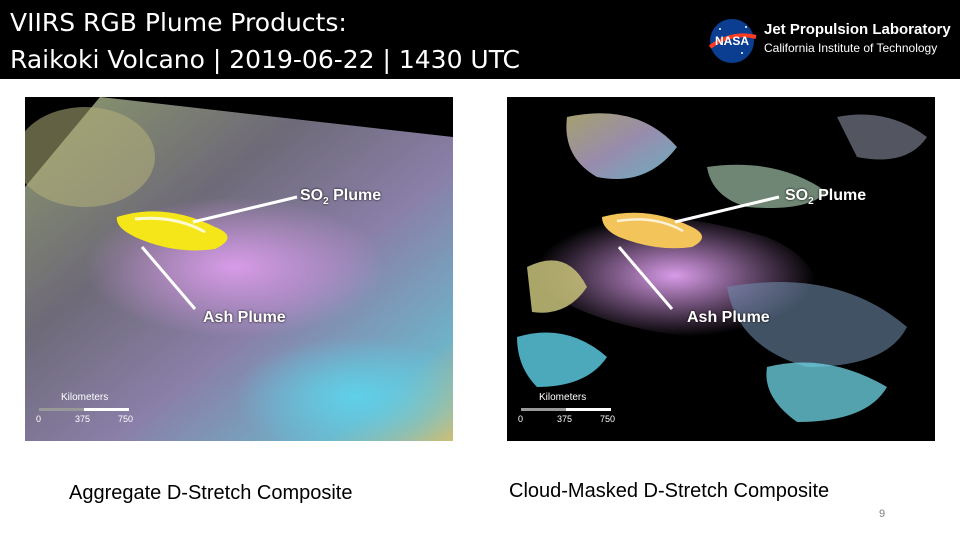  Describe the element at coordinates (178, 22) in the screenshot. I see `title-line-1: VIIRS RGB Plume Products:` at that location.